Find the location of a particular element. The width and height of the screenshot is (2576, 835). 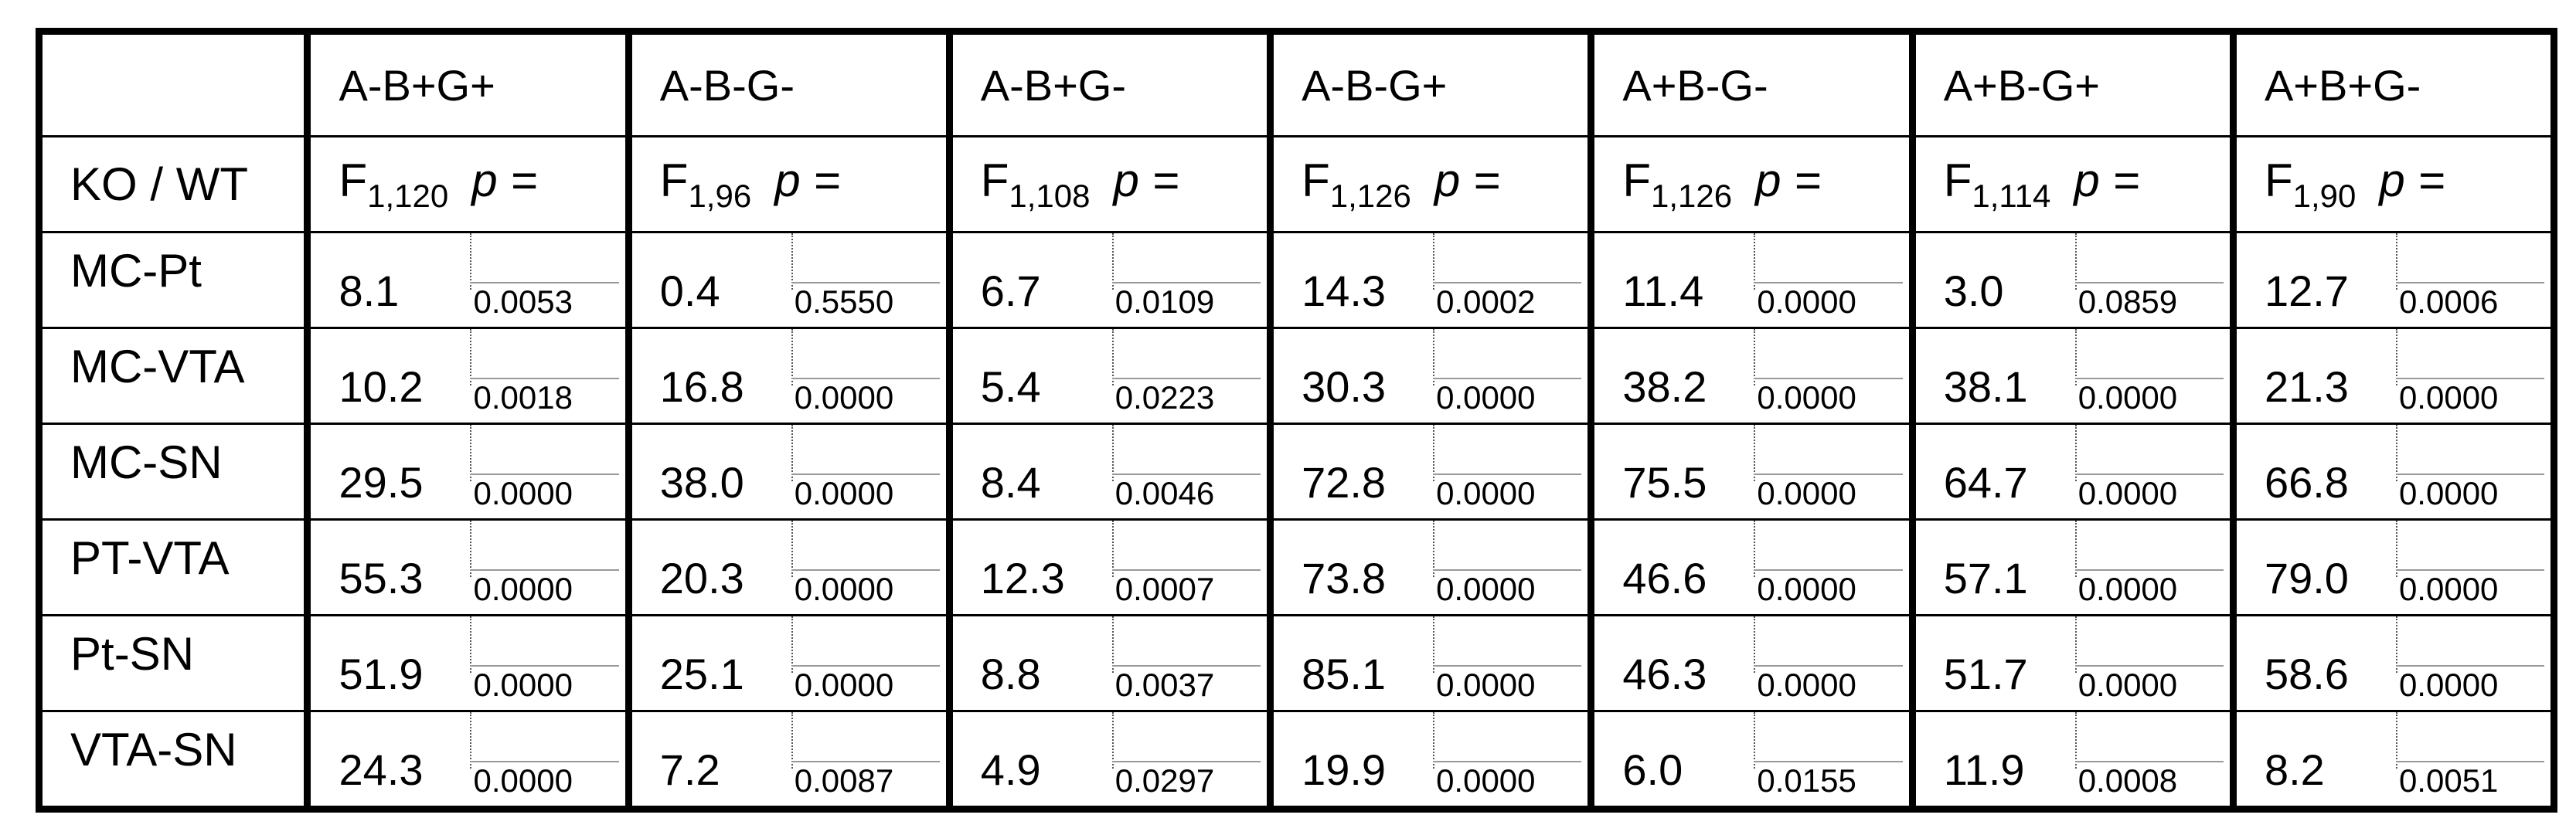

corner-cell is located at coordinates (173, 84).